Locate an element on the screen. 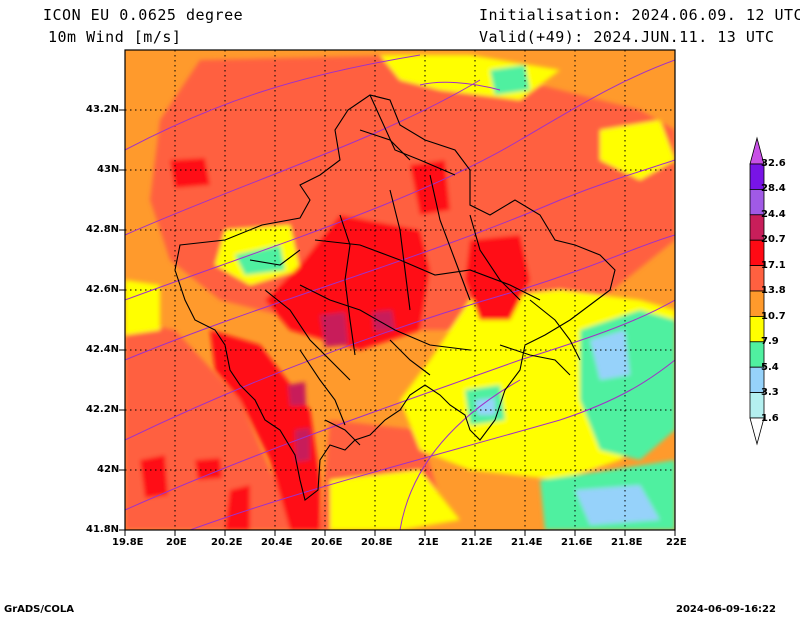 The height and width of the screenshot is (618, 800). wind-zone-17g is located at coordinates (208, 469).